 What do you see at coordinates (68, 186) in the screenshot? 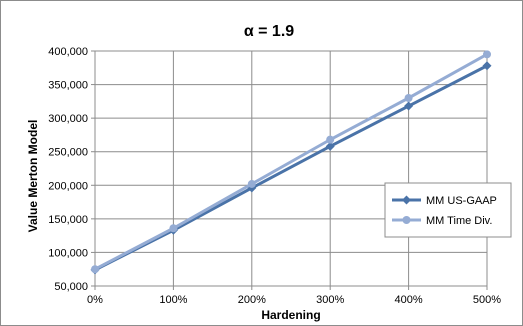
I see `y-tick-label: 200,000` at bounding box center [68, 186].